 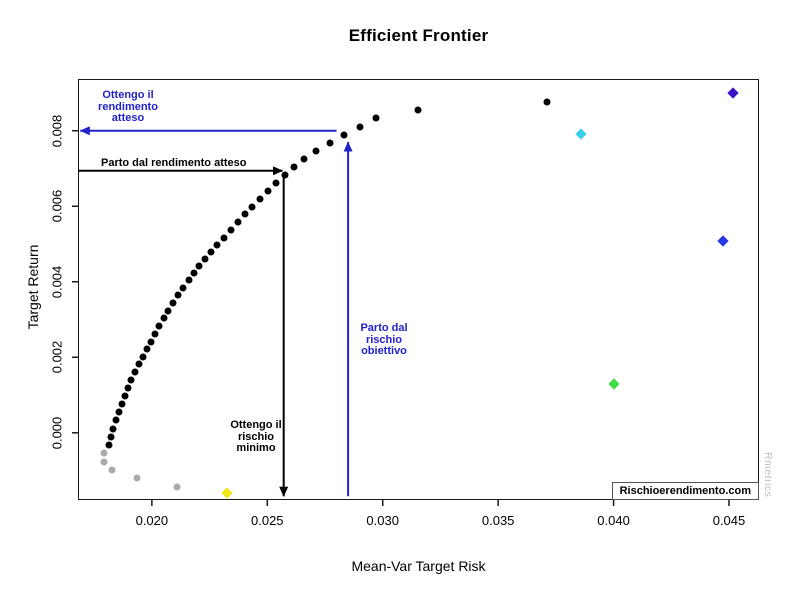 What do you see at coordinates (685, 491) in the screenshot?
I see `site-watermark: Rischioerendimento.com` at bounding box center [685, 491].